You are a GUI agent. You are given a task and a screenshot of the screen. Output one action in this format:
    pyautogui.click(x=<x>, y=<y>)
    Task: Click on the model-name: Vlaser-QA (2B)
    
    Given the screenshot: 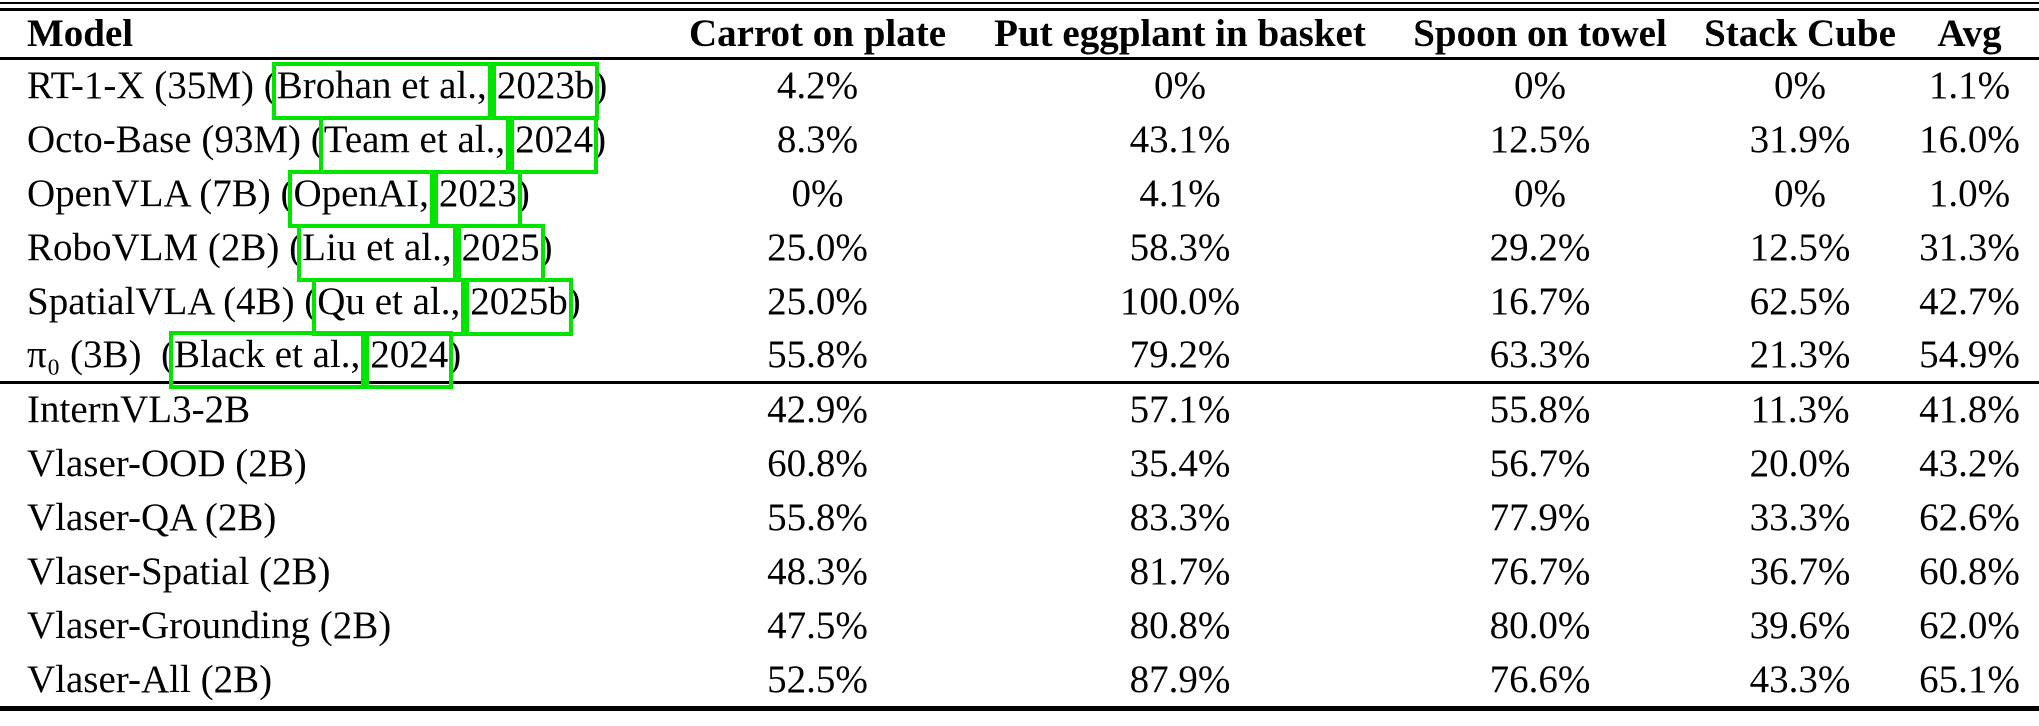 What is the action you would take?
    pyautogui.click(x=152, y=517)
    